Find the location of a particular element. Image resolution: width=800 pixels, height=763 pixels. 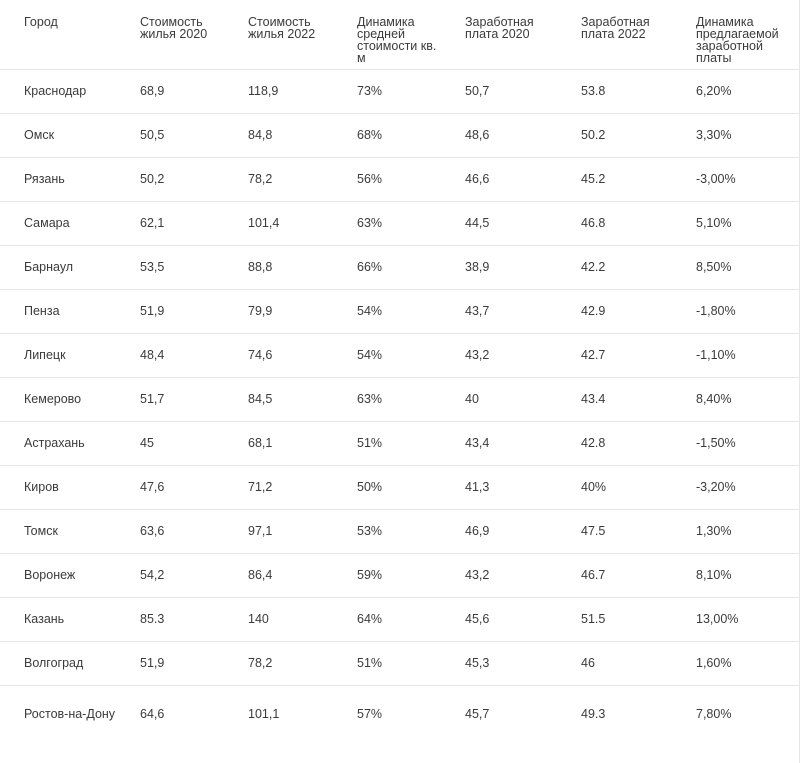

cell-housing-cost-2020: 47,6 is located at coordinates (180, 487).